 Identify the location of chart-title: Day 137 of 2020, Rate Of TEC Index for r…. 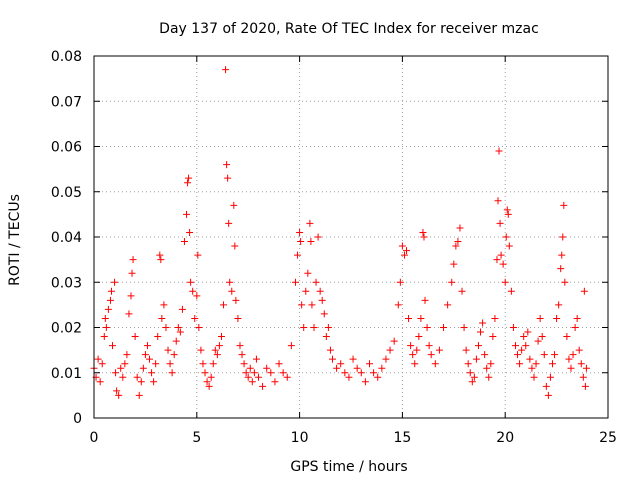
(349, 29).